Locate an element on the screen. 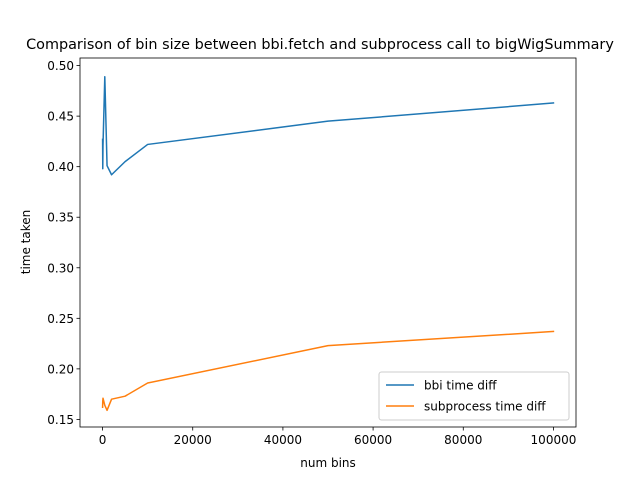  legend-box is located at coordinates (474, 396).